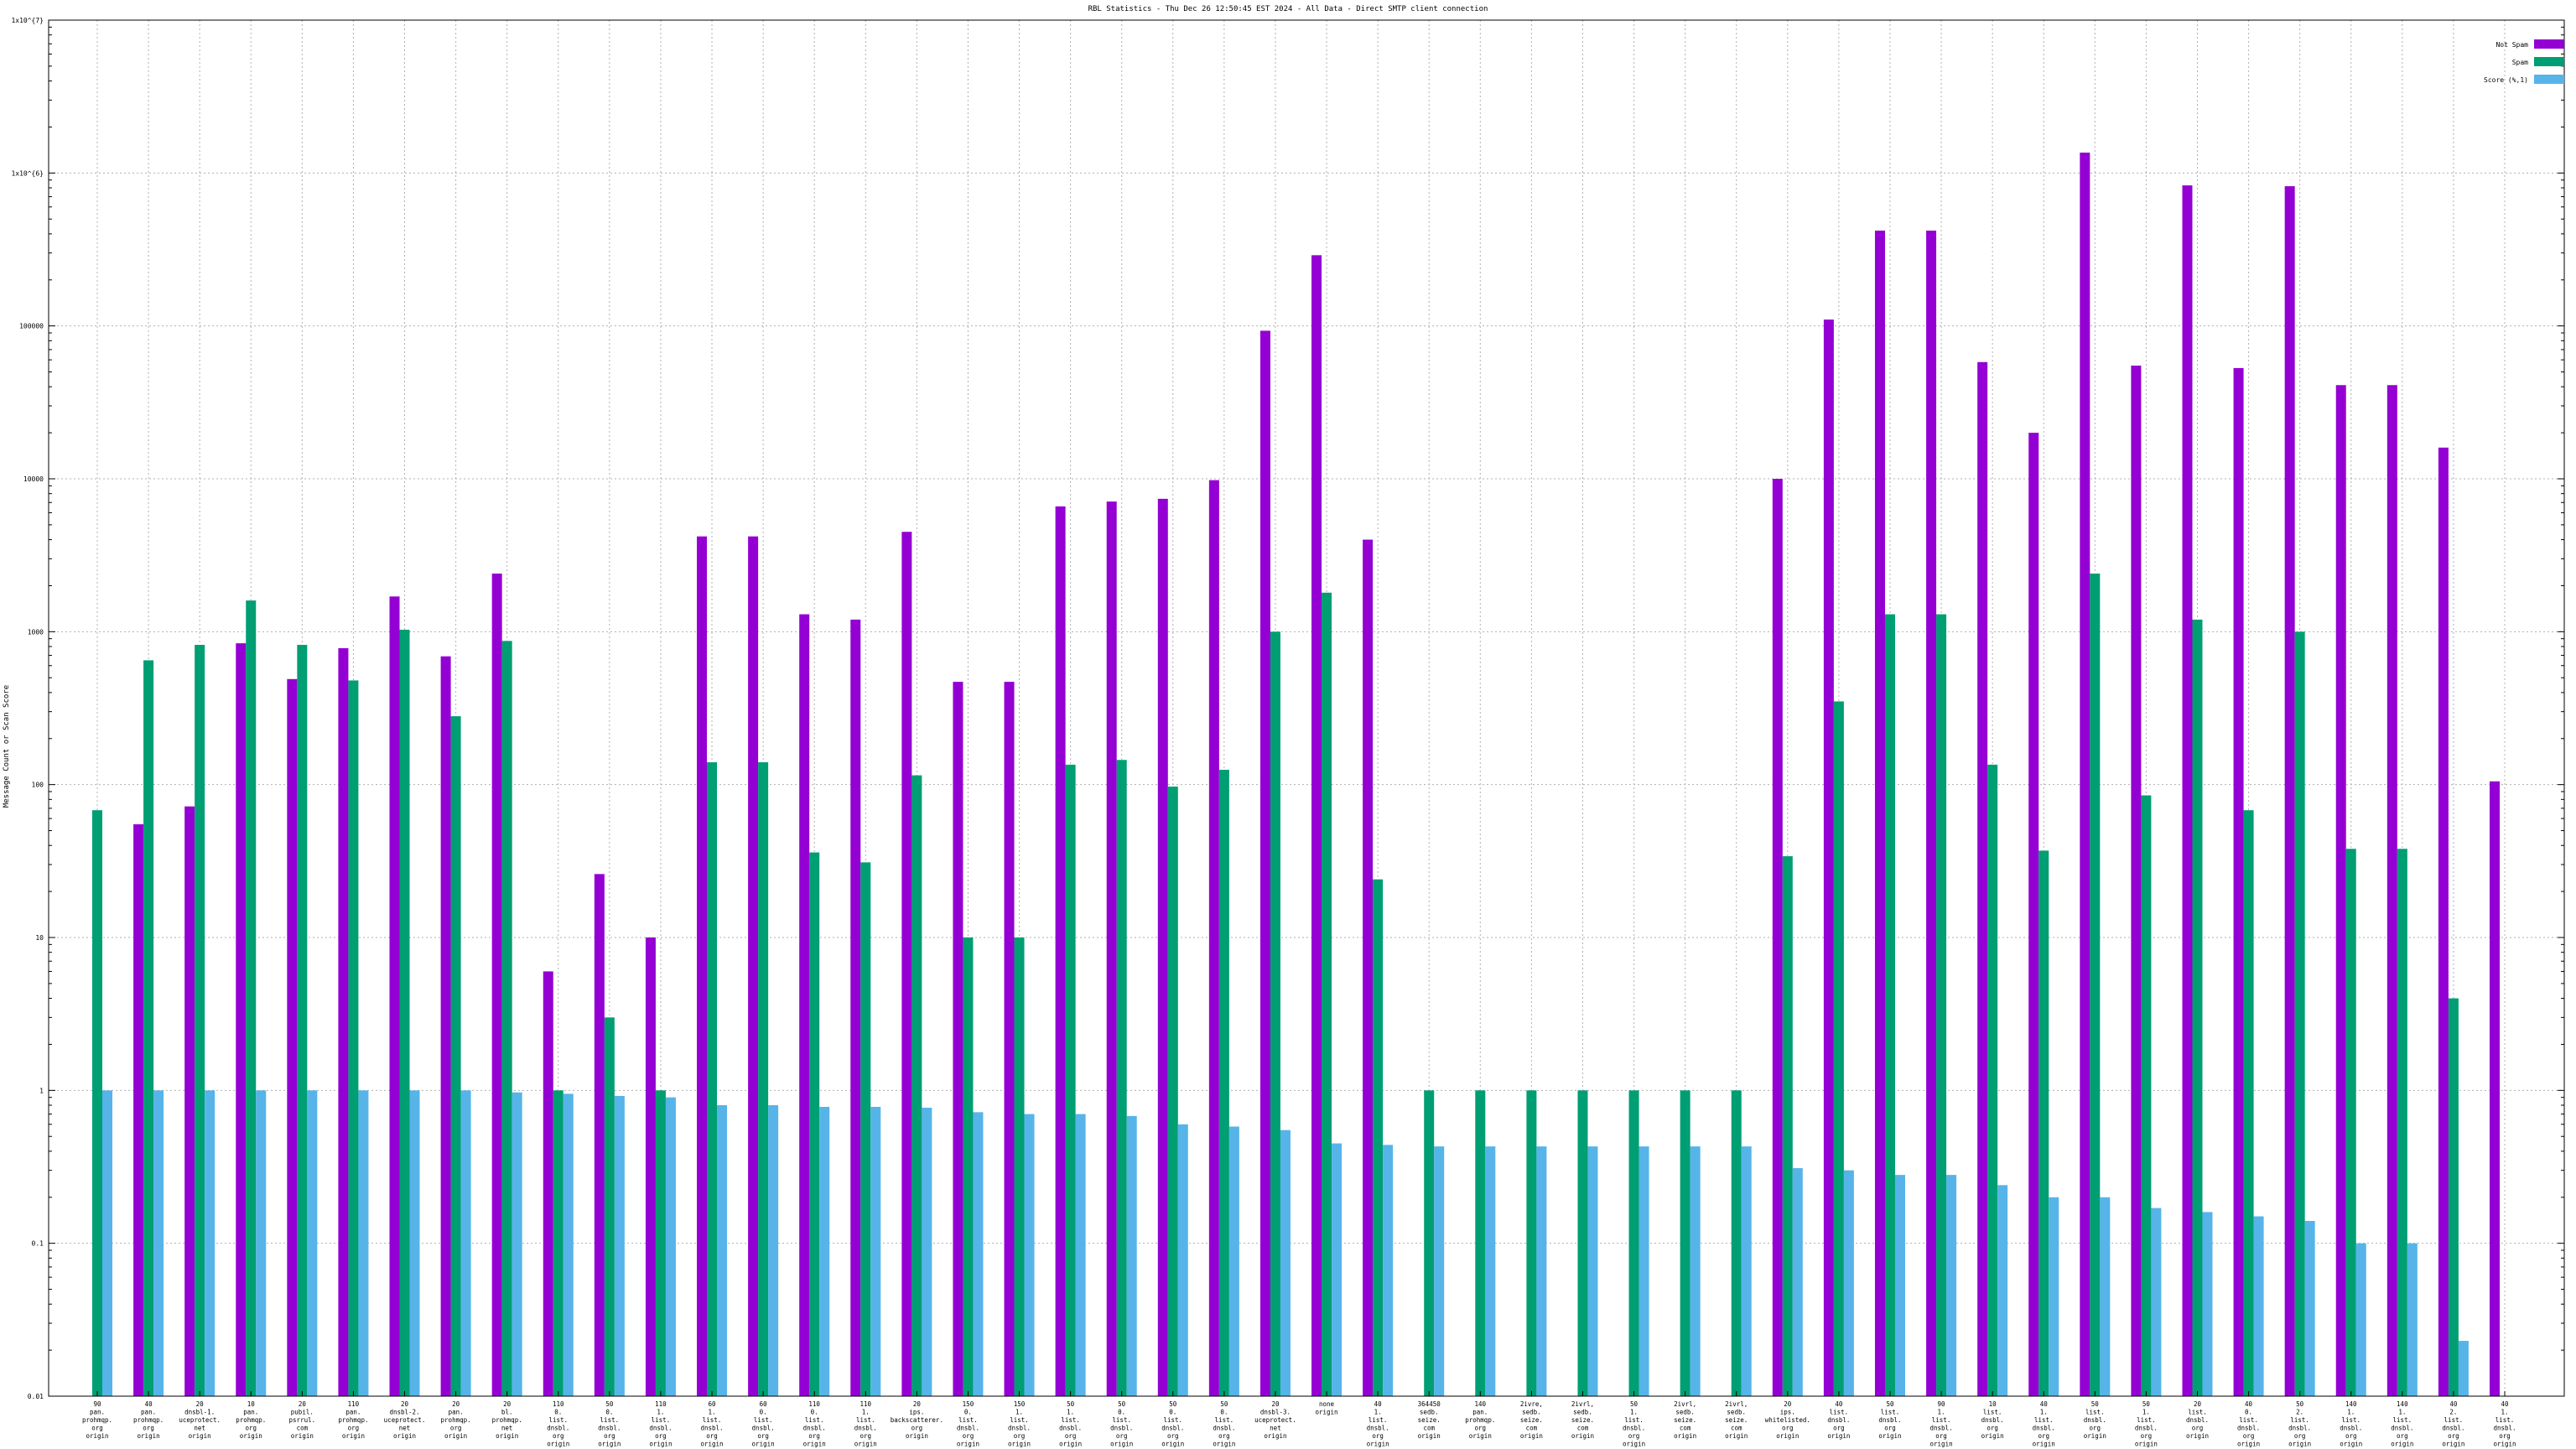 The height and width of the screenshot is (1449, 2576). What do you see at coordinates (353, 1420) in the screenshot?
I see `x-tick-label: 110 pan. prohmqp. org origin` at bounding box center [353, 1420].